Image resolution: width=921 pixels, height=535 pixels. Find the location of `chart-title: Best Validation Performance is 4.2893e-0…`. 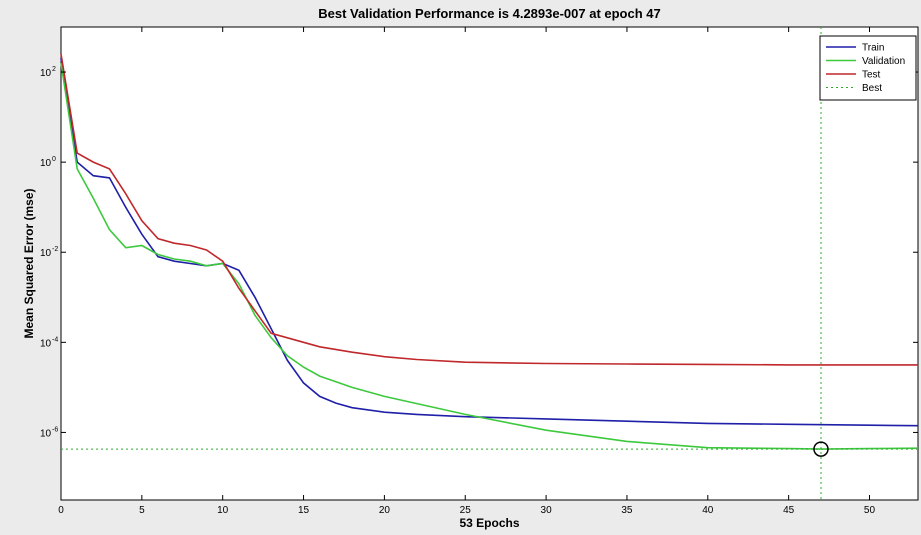

chart-title: Best Validation Performance is 4.2893e-0… is located at coordinates (489, 13).